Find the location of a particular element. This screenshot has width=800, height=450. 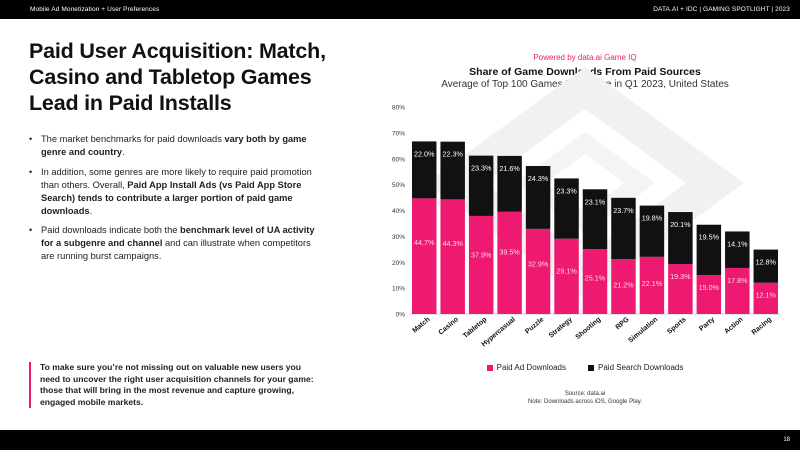

data-label-paid-ad: 17.8% is located at coordinates (737, 280).